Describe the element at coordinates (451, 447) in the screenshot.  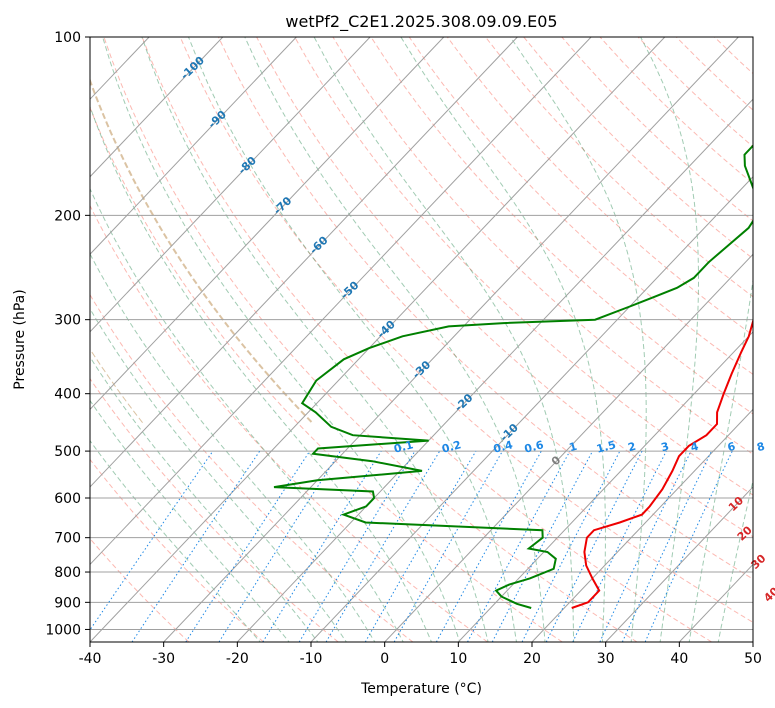
I see `mixing-ratio-label: 0.2` at that location.